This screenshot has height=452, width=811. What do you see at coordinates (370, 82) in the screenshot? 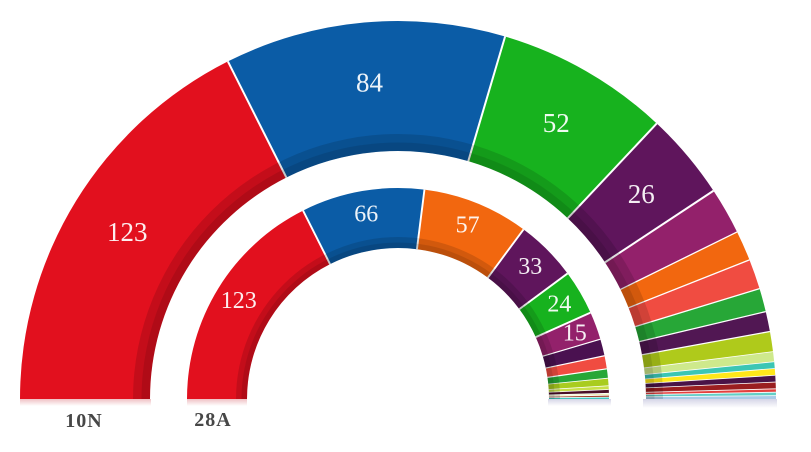
I see `svg-text: 84` at bounding box center [370, 82].